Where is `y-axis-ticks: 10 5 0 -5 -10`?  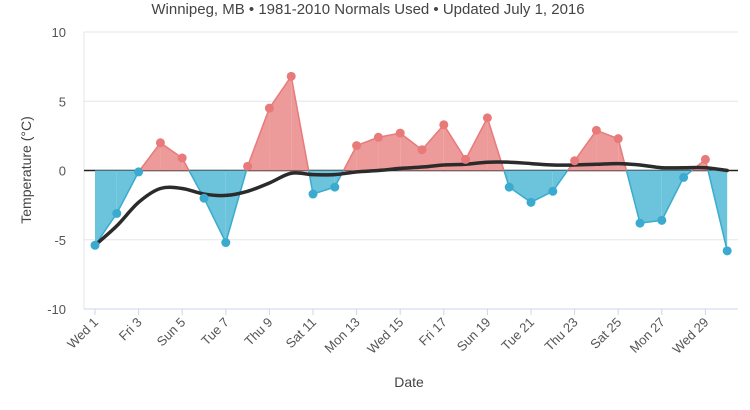
y-axis-ticks: 10 5 0 -5 -10 is located at coordinates (56, 171).